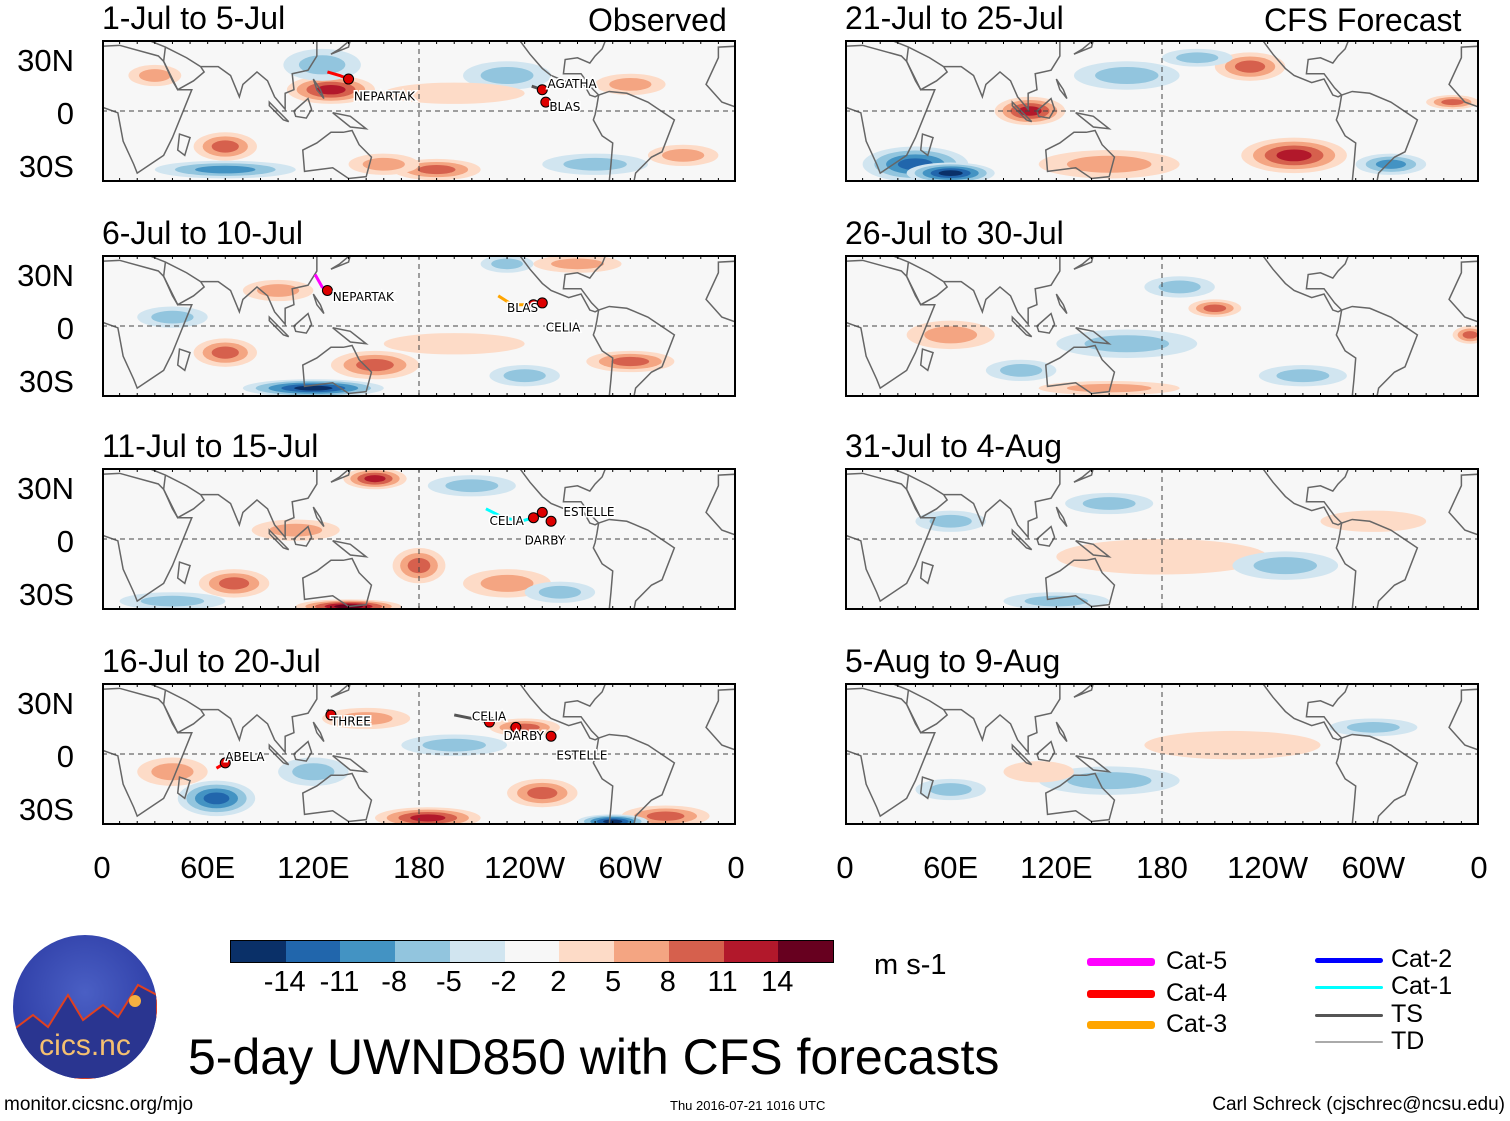 The height and width of the screenshot is (1121, 1510). What do you see at coordinates (558, 982) in the screenshot?
I see `colorbar-label: 2` at bounding box center [558, 982].